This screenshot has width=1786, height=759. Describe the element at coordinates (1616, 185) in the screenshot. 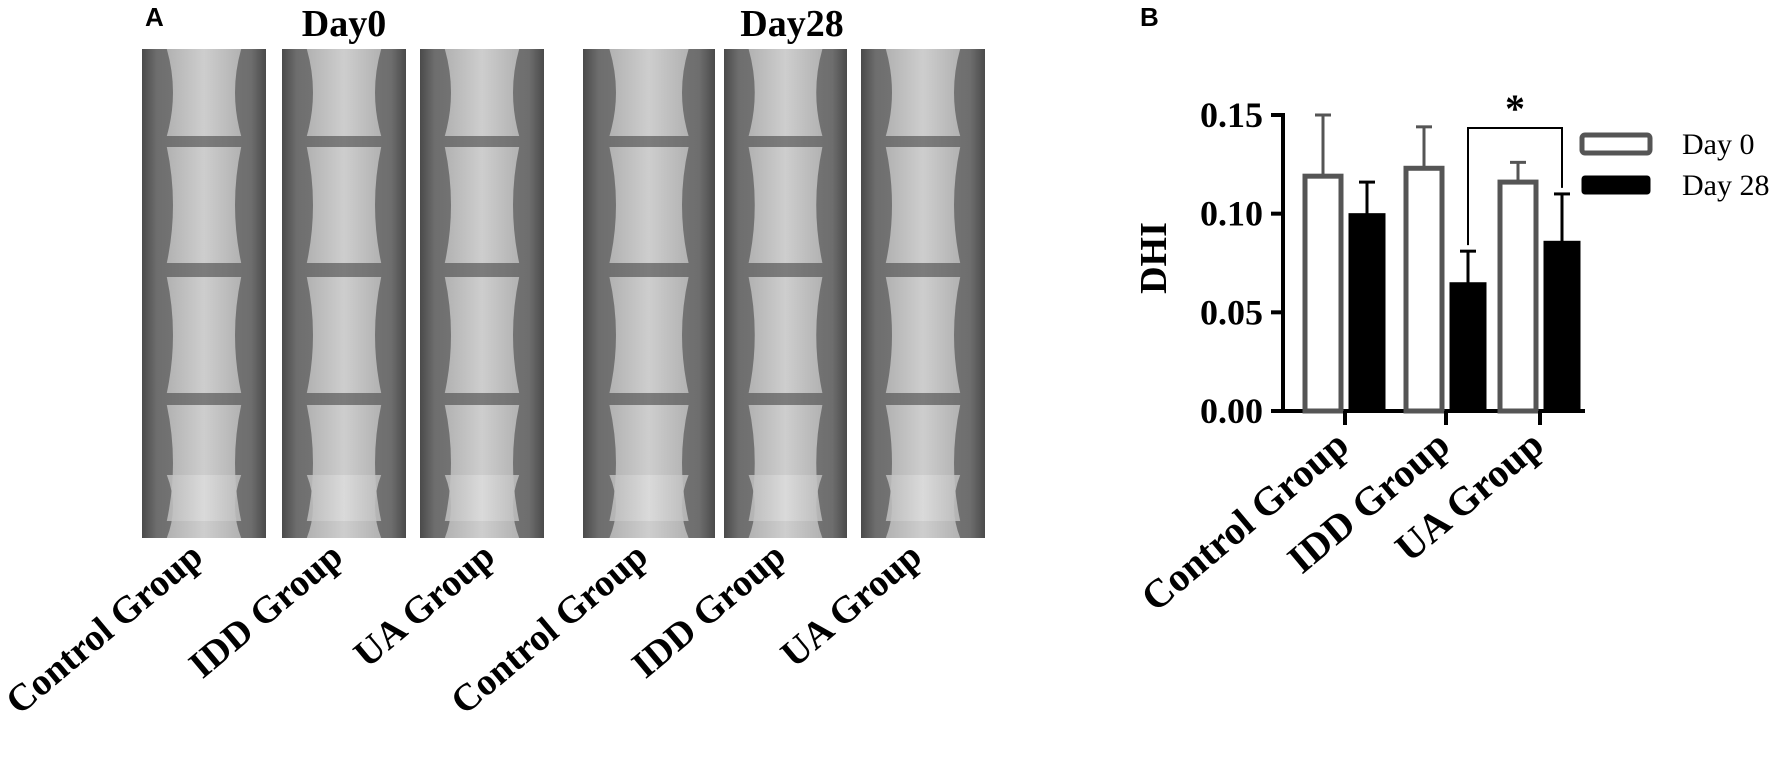

I see `legend-swatch-day28` at that location.